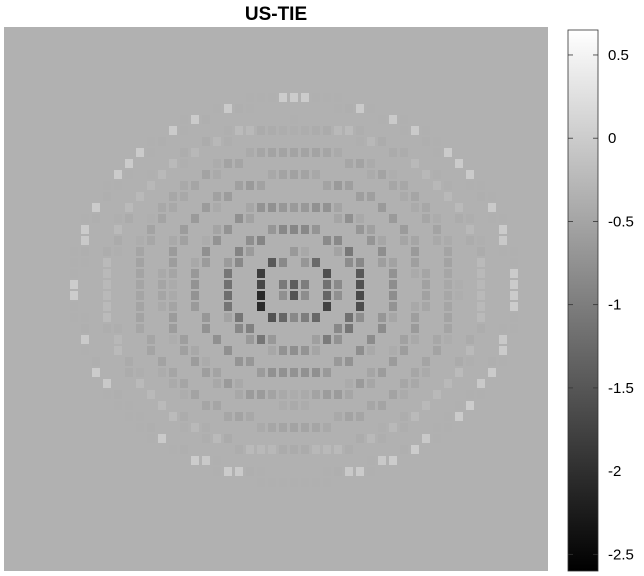 This screenshot has height=576, width=644. I want to click on colorbar-ticks: 0.5 0 -0.5 -1 -1.5 -2 -2.5, so click(601, 305).